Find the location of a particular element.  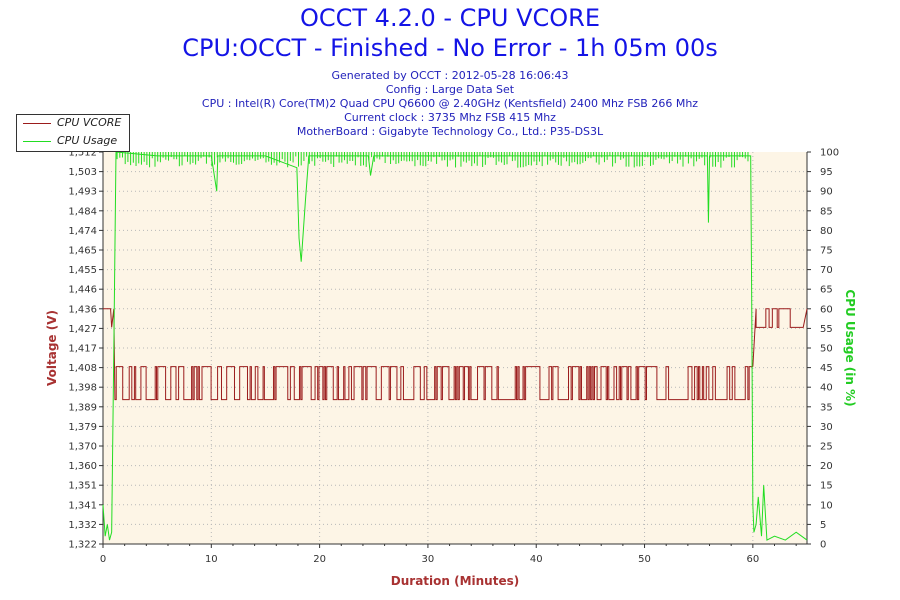

y-left-tick-label: 1,474 is located at coordinates (82, 231).